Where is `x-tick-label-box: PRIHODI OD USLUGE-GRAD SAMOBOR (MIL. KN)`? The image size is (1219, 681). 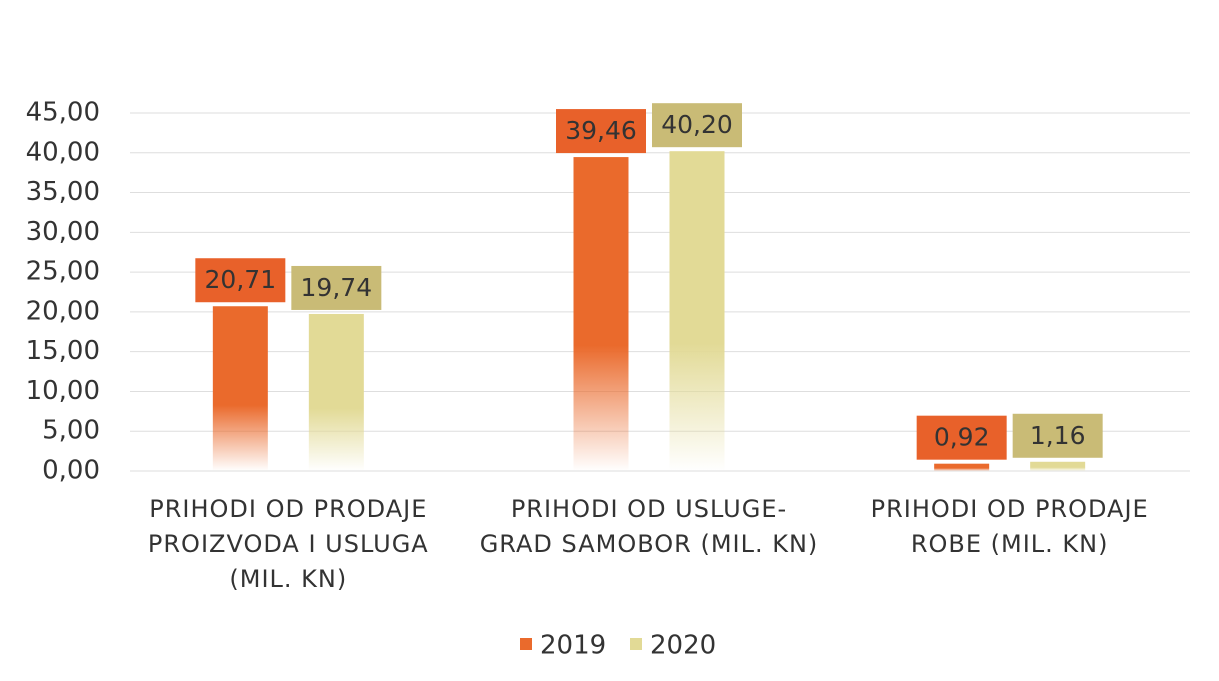
x-tick-label-box: PRIHODI OD USLUGE-GRAD SAMOBOR (MIL. KN) is located at coordinates (649, 526).